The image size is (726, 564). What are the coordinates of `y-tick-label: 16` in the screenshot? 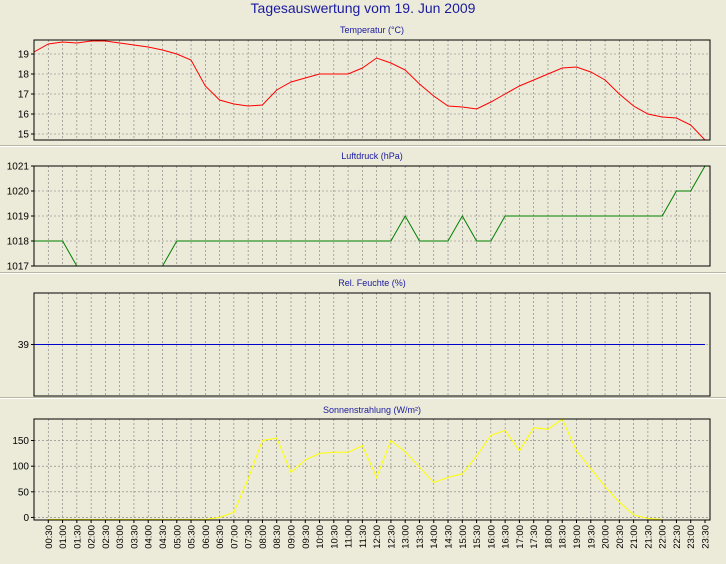 It's located at (24, 115).